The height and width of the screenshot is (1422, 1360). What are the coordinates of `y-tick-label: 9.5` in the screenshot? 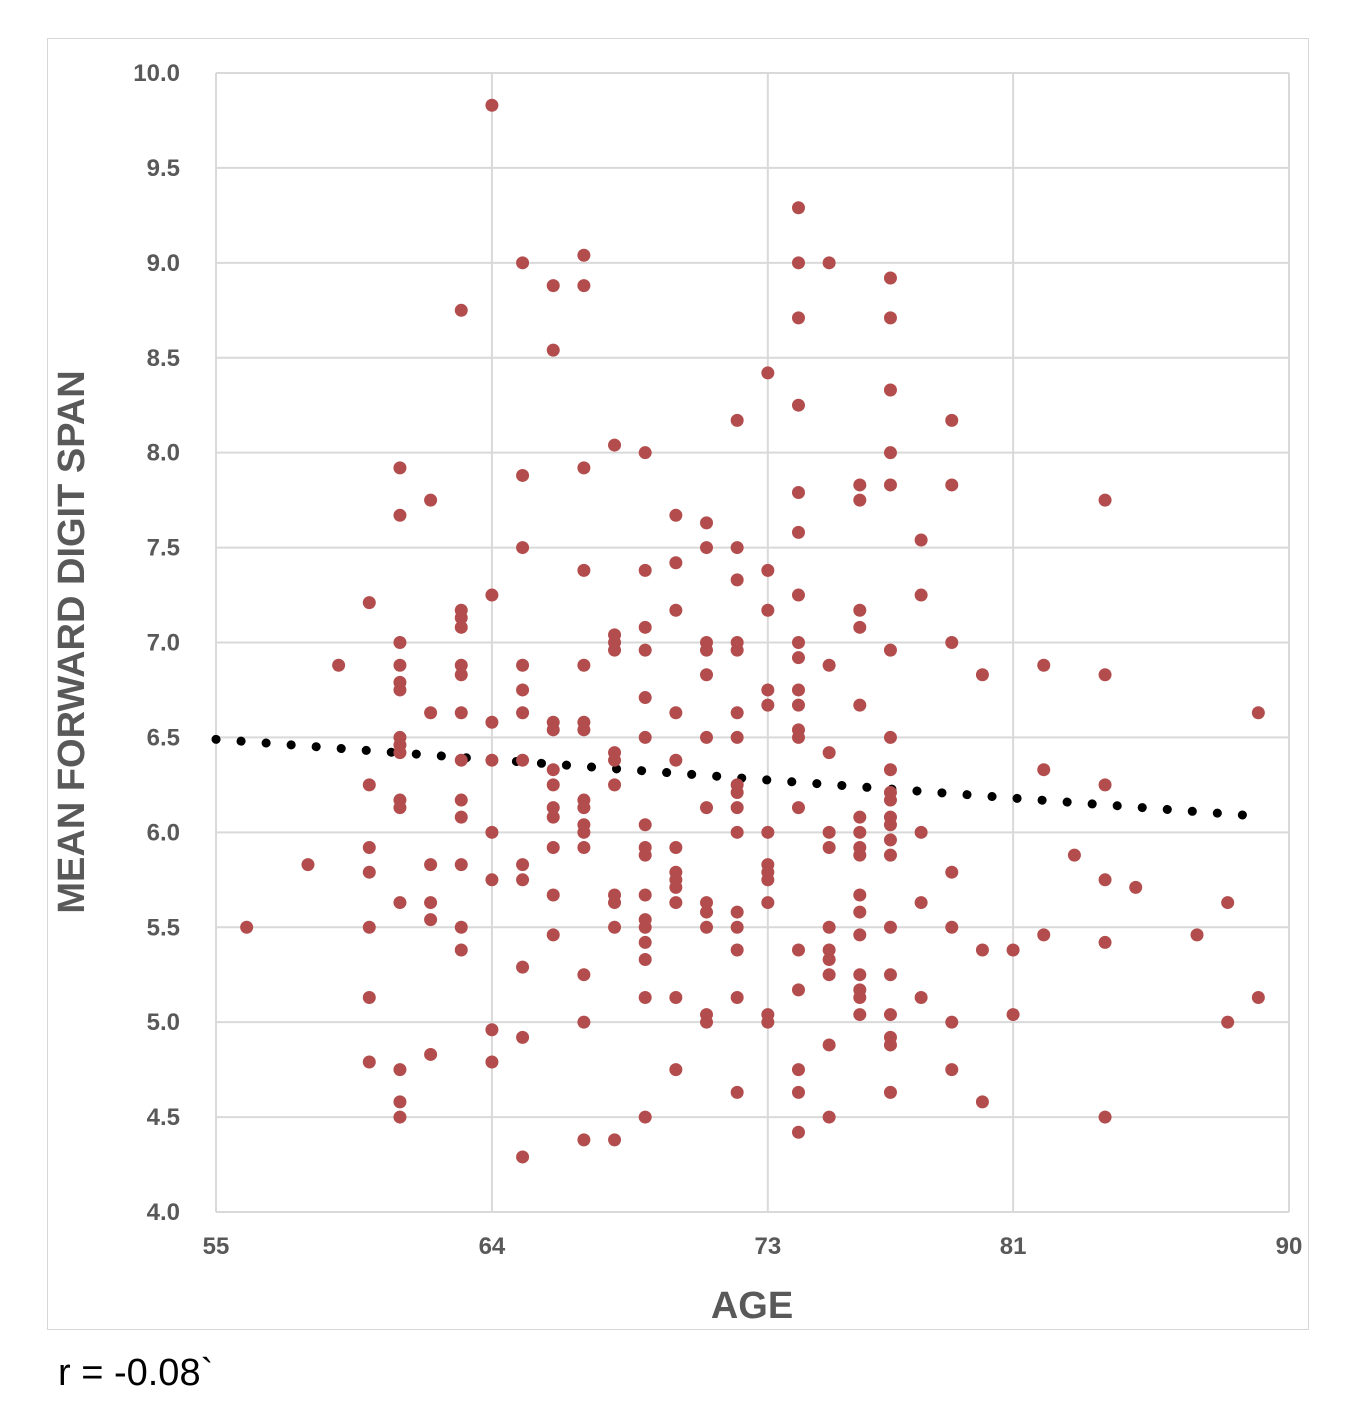 It's located at (163, 168).